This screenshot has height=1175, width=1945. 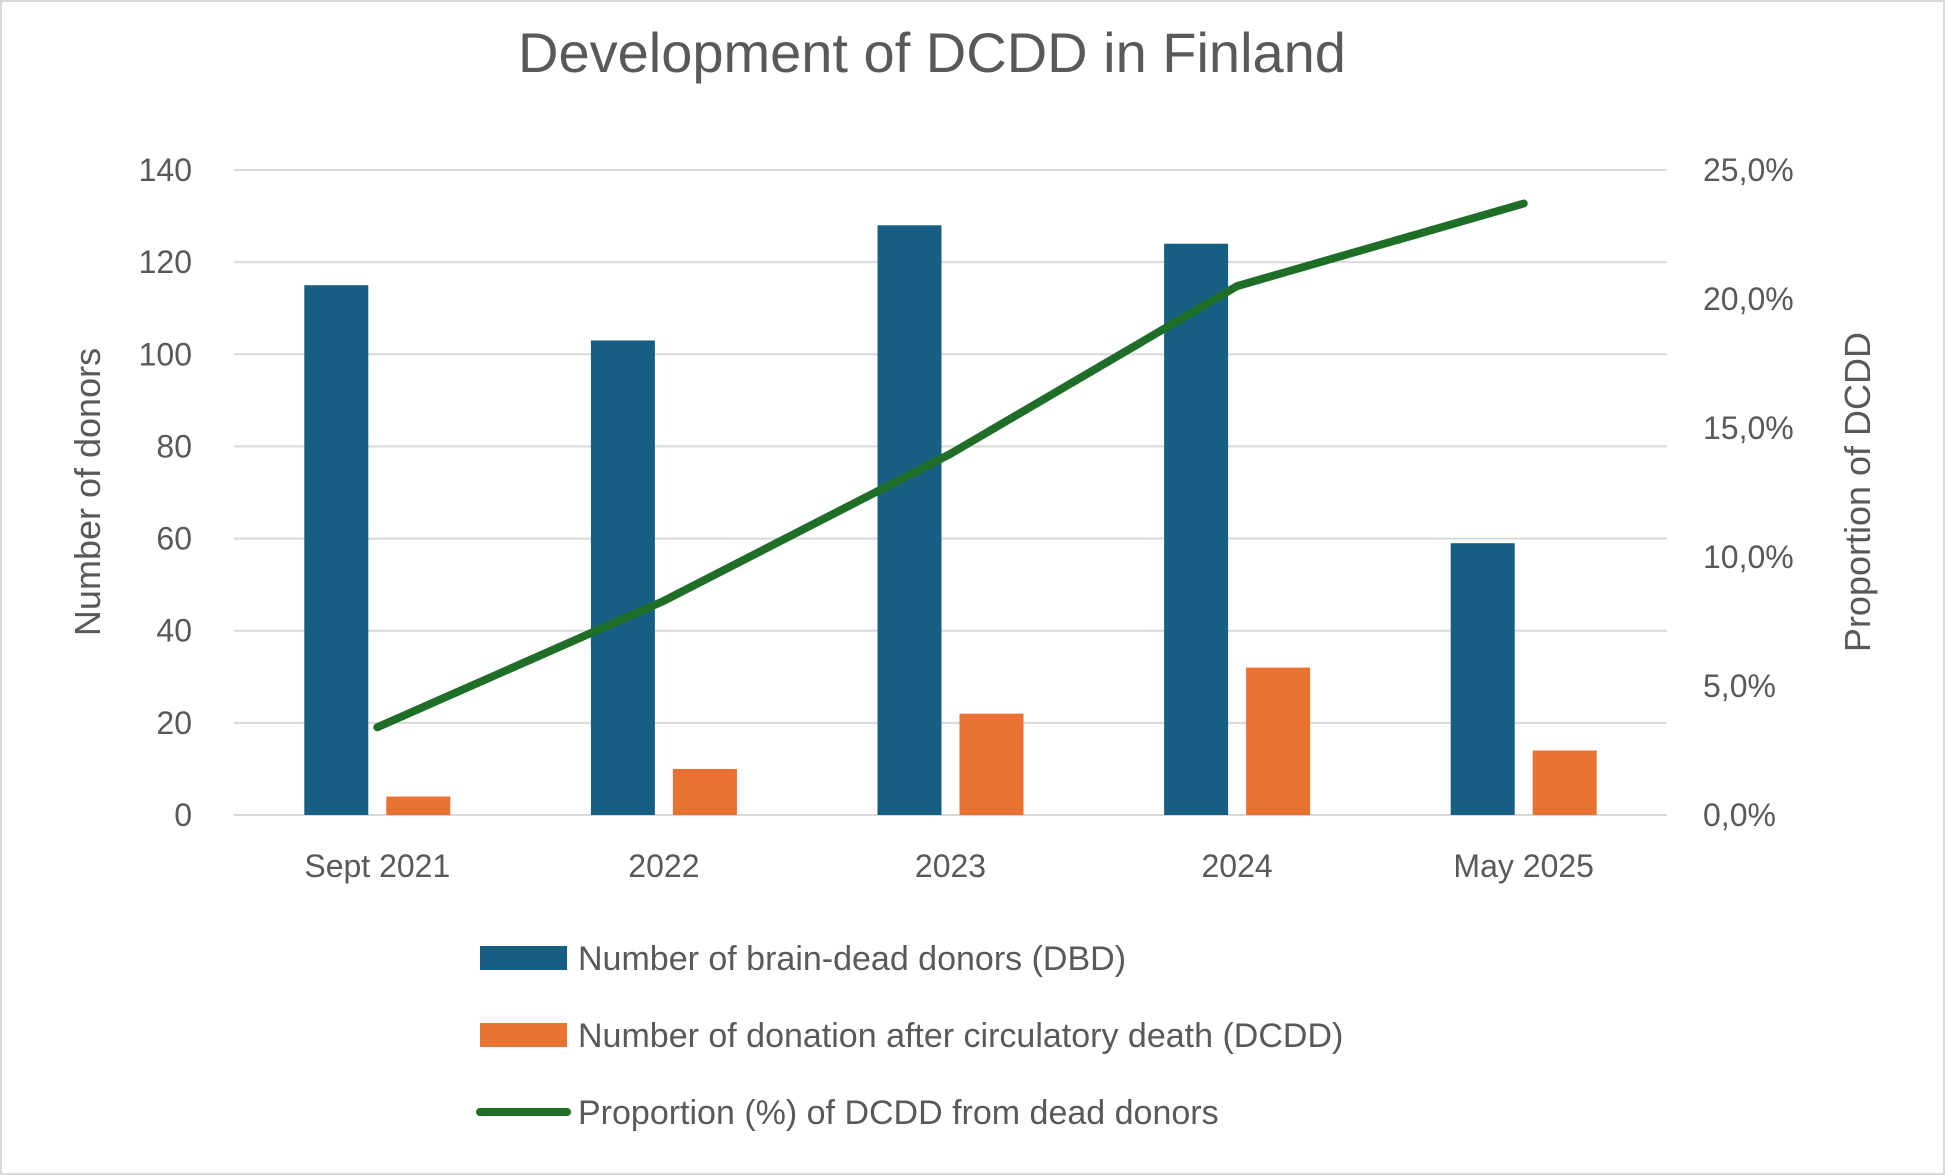 I want to click on y-tick-label: 20, so click(x=174, y=723).